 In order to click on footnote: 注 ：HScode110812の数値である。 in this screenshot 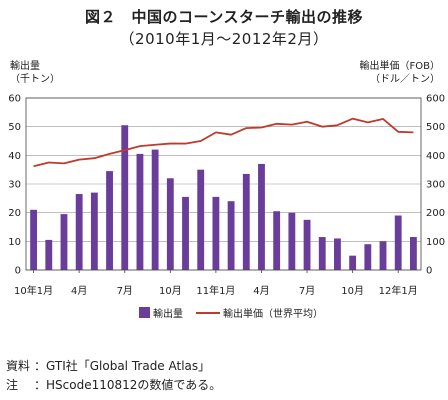, I will do `click(113, 384)`.